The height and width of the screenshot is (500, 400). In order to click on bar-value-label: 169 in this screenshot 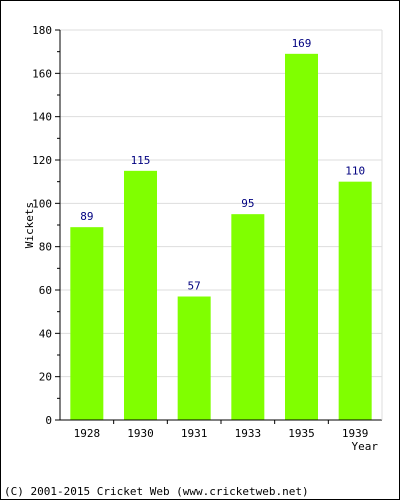, I will do `click(302, 43)`.